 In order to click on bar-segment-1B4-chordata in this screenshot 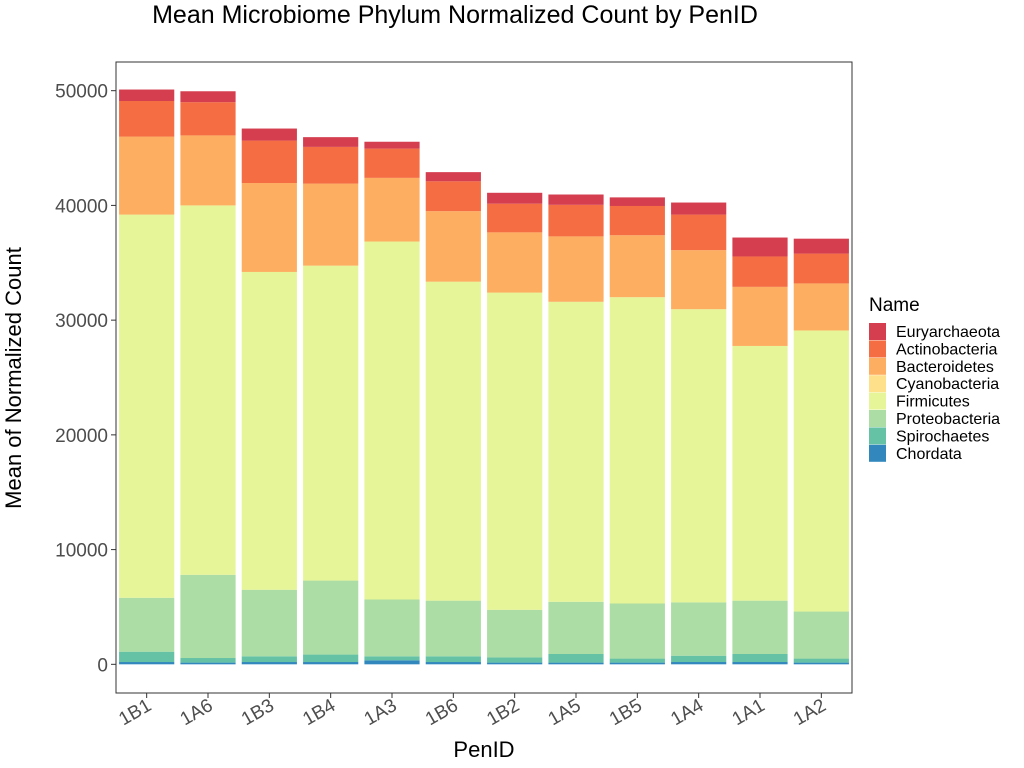, I will do `click(331, 663)`.